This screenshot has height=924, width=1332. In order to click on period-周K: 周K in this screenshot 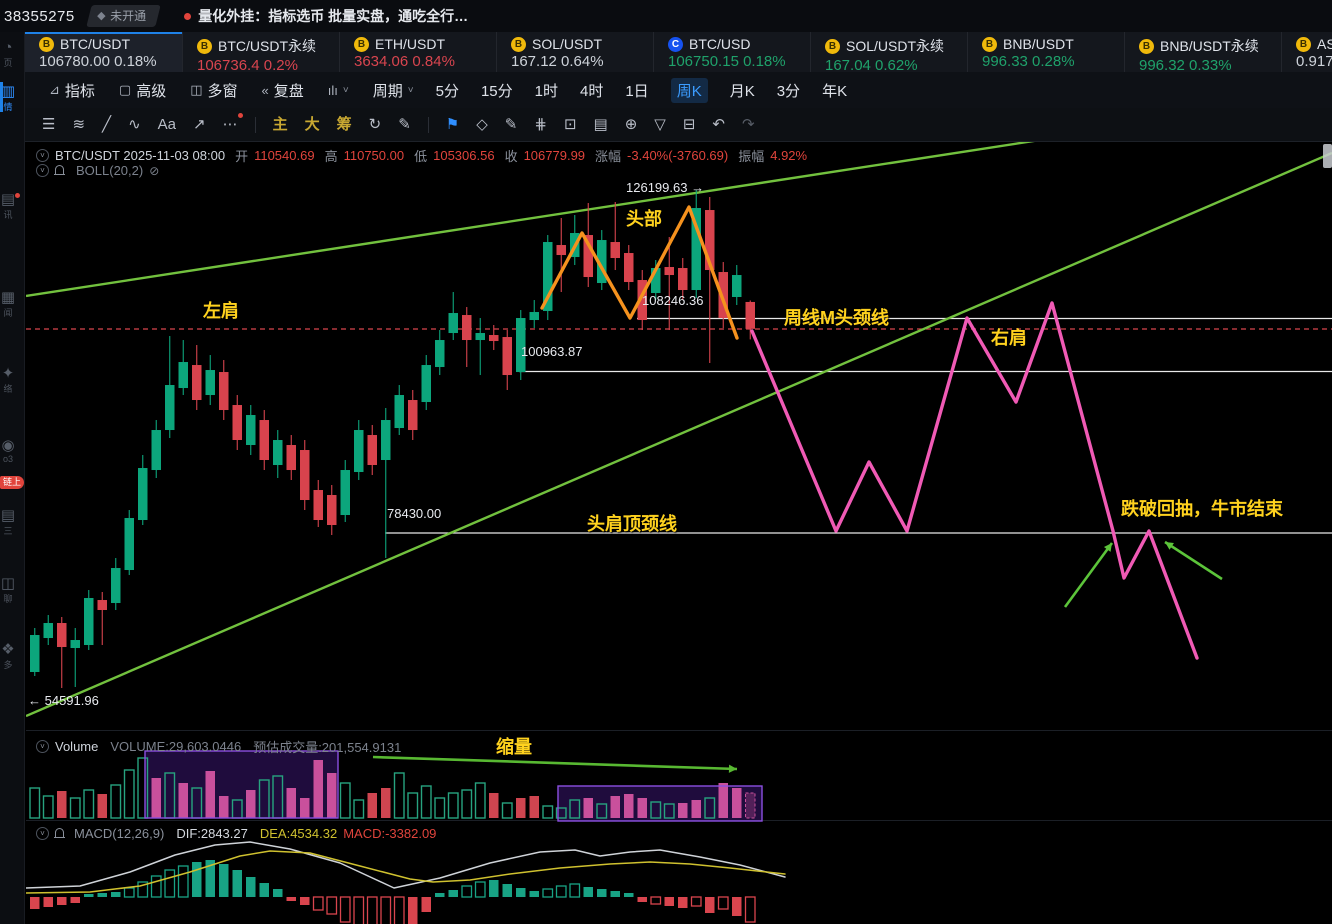, I will do `click(689, 90)`.